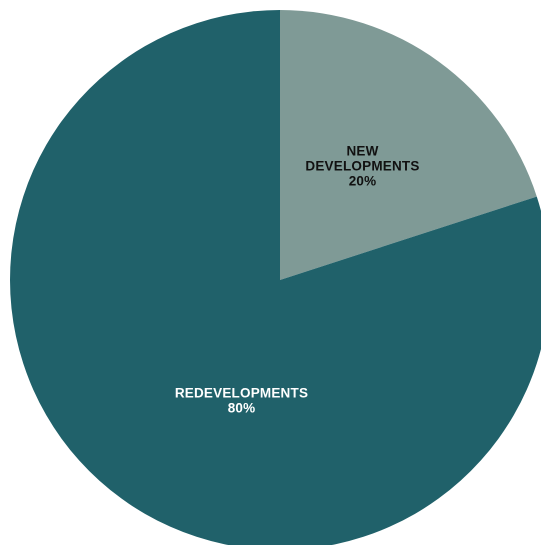 The width and height of the screenshot is (541, 545). I want to click on slice-label-new-developments: NEW DEVELOPMENTS 20%, so click(362, 165).